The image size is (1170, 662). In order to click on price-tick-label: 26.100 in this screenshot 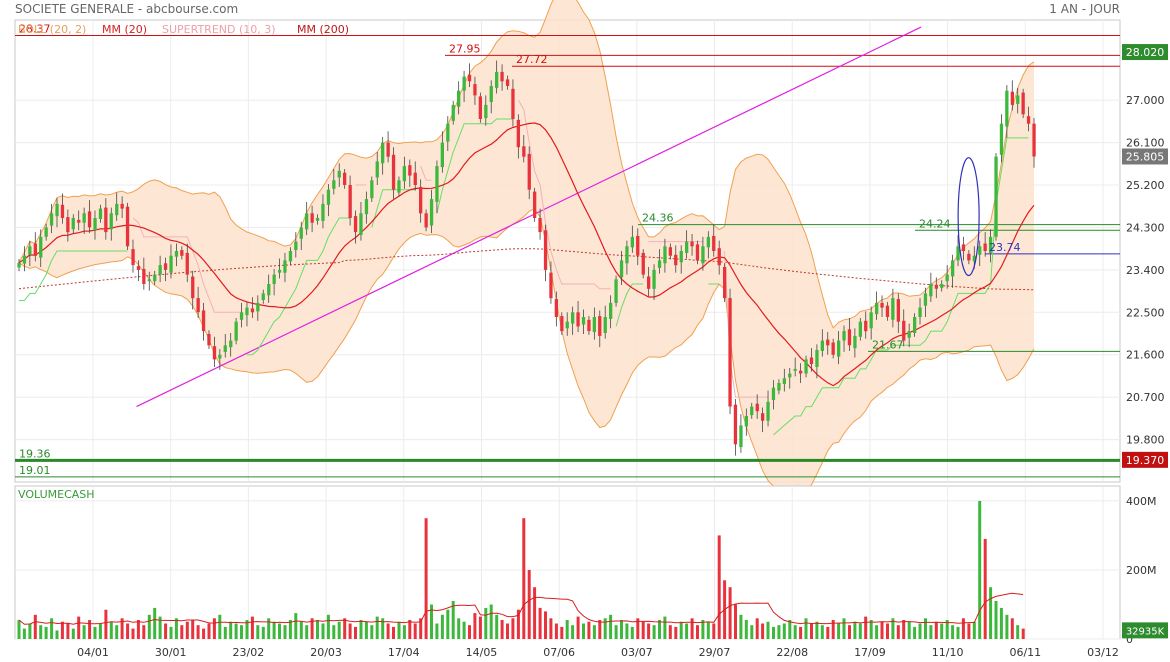, I will do `click(1145, 143)`.